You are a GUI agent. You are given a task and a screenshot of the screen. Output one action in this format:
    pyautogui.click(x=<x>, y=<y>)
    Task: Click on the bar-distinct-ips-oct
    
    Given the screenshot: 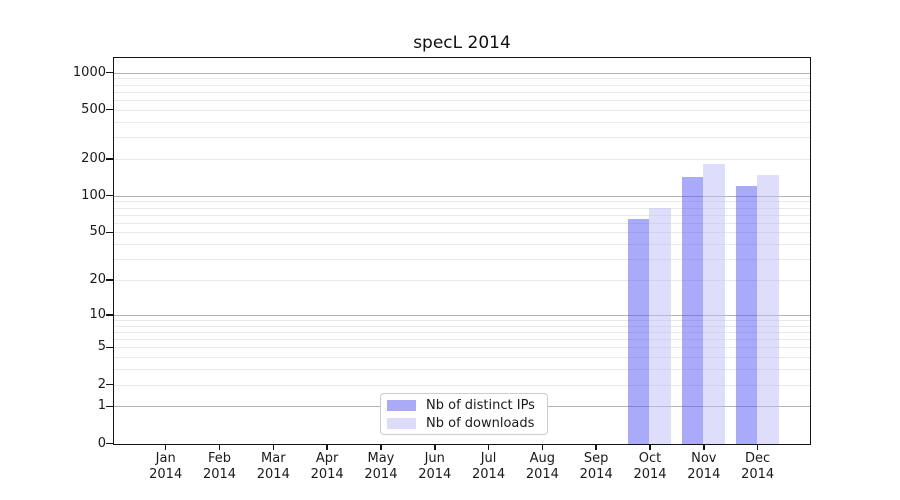 What is the action you would take?
    pyautogui.click(x=638, y=331)
    